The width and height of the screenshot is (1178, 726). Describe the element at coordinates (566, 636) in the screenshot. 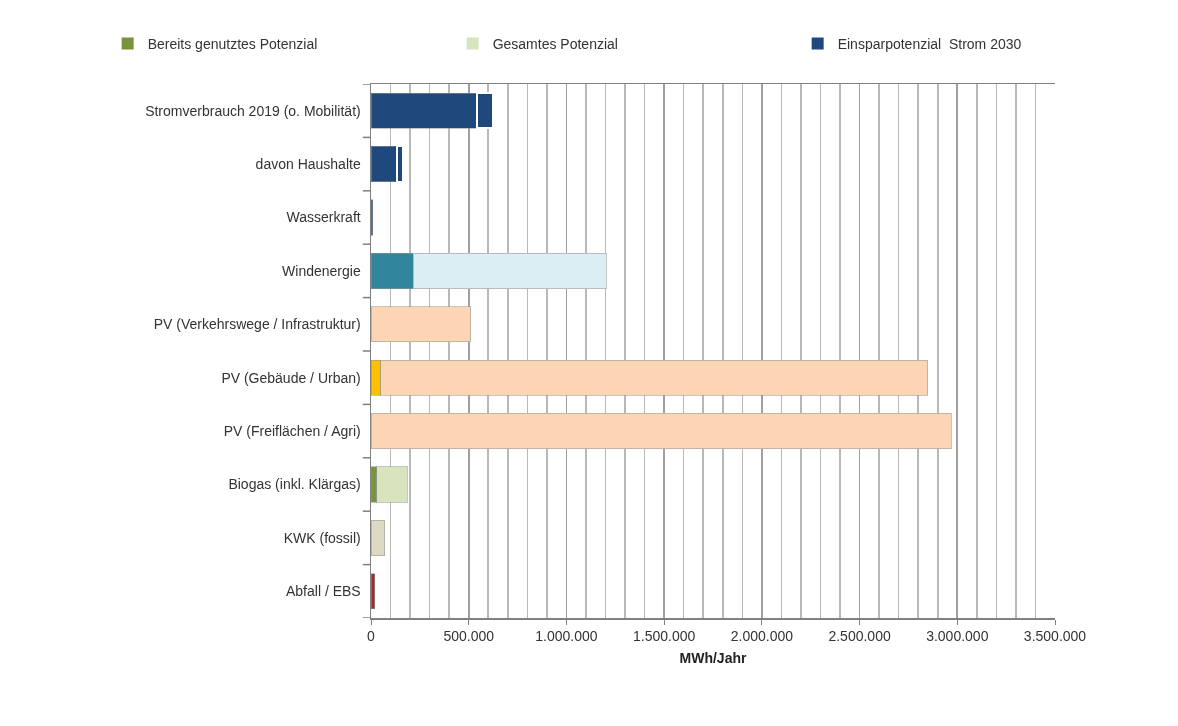

I see `x-tick-label: 1.000.000` at that location.